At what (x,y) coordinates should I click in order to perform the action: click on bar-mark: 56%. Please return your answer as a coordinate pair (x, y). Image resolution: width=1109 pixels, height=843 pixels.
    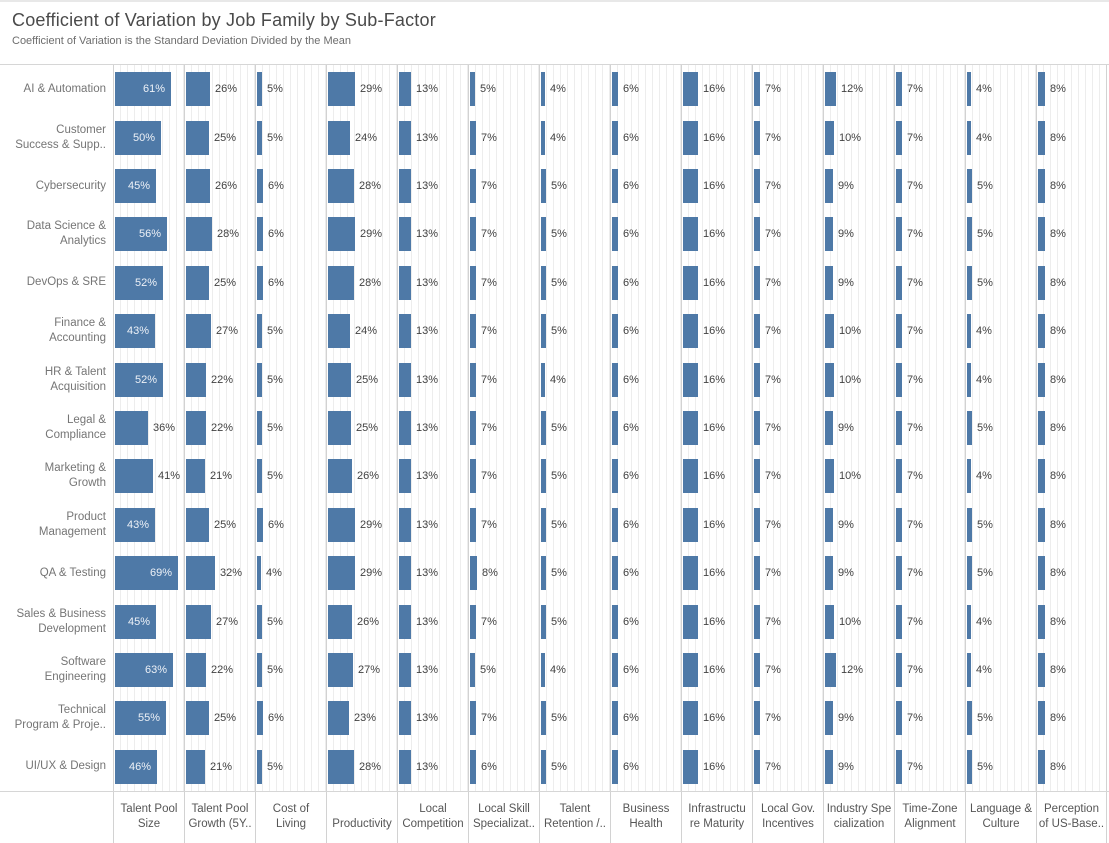
    Looking at the image, I should click on (141, 234).